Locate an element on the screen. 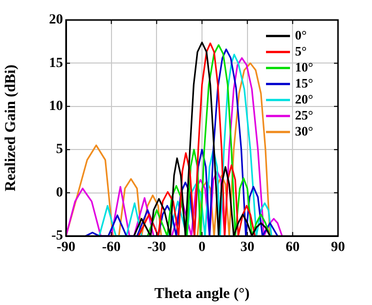 Image resolution: width=372 pixels, height=305 pixels. legend-label: 0° is located at coordinates (301, 34).